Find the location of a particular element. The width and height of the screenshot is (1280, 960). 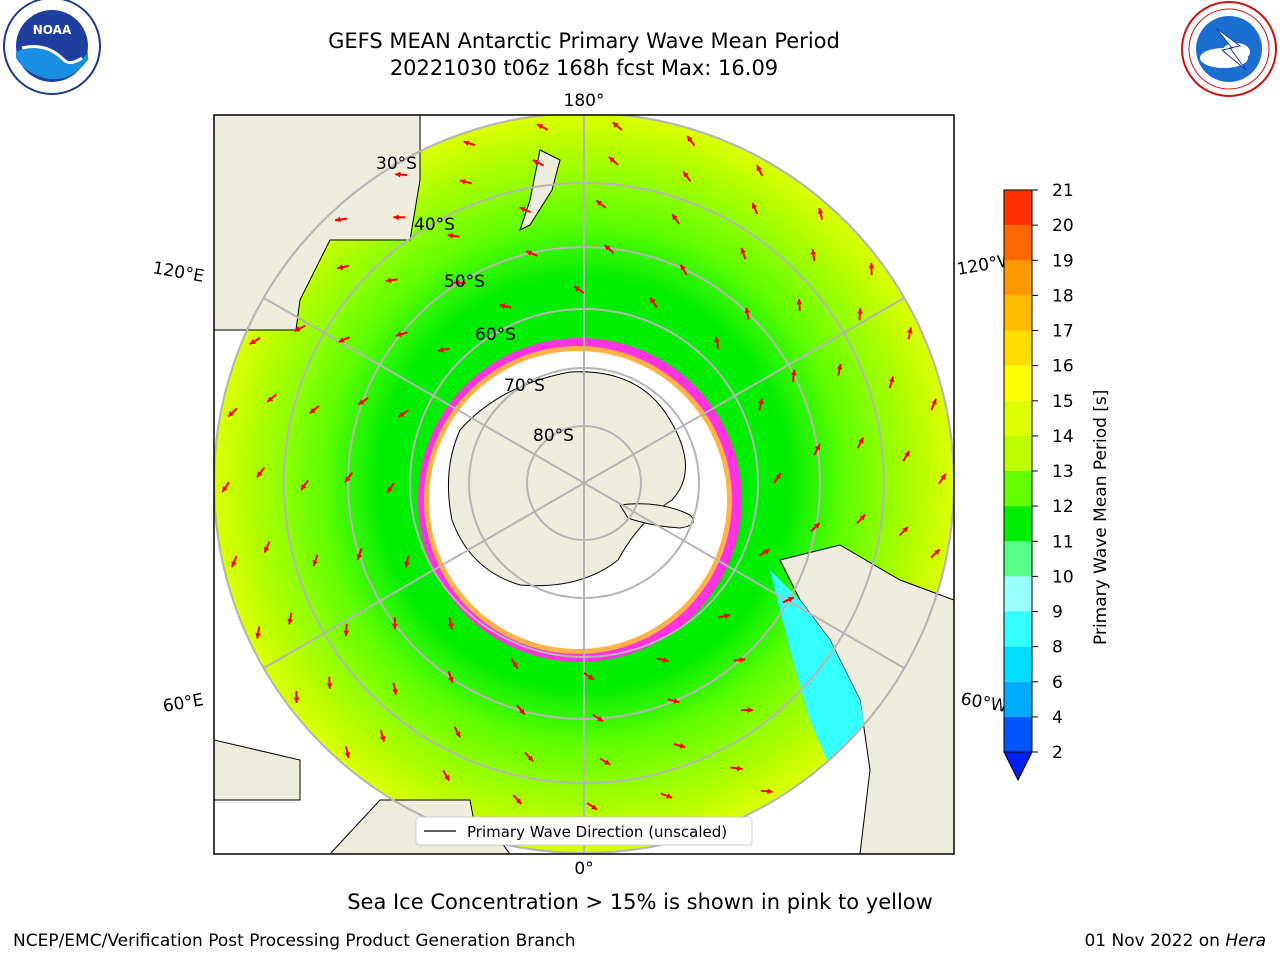

lon-label-120e: 120°E is located at coordinates (178, 272).